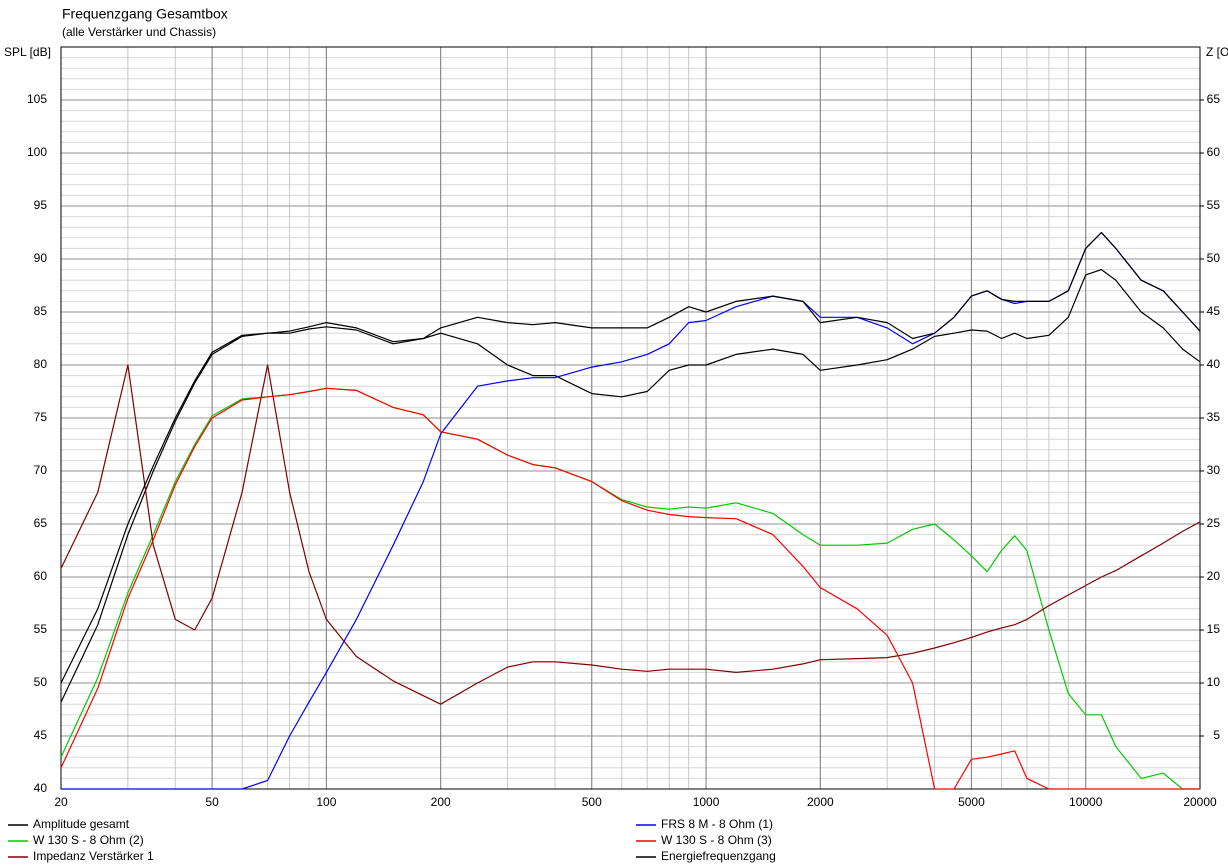 The image size is (1228, 867). Describe the element at coordinates (706, 802) in the screenshot. I see `x-tick-label: 1000` at that location.